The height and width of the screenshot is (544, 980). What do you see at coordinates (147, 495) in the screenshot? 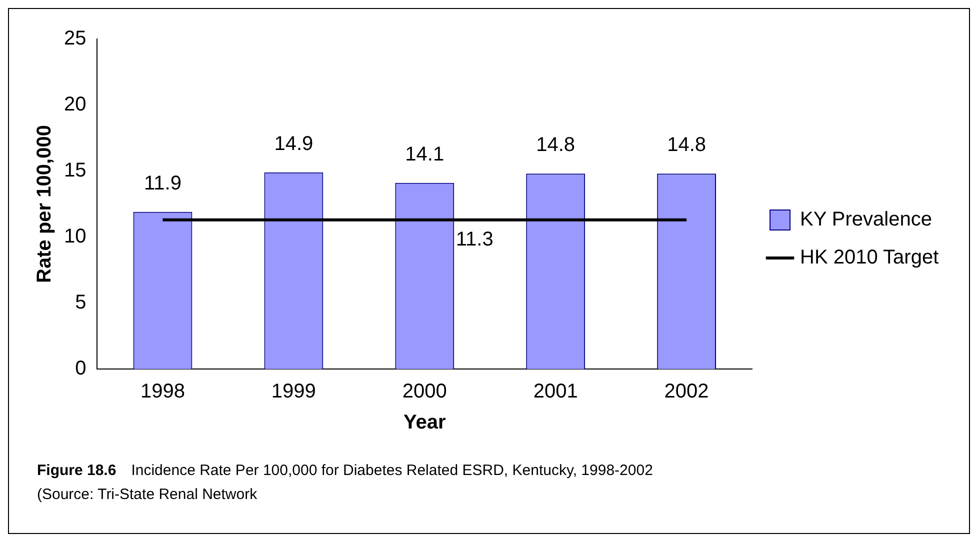
I see `text: (Source: Tri-State Renal Network` at bounding box center [147, 495].